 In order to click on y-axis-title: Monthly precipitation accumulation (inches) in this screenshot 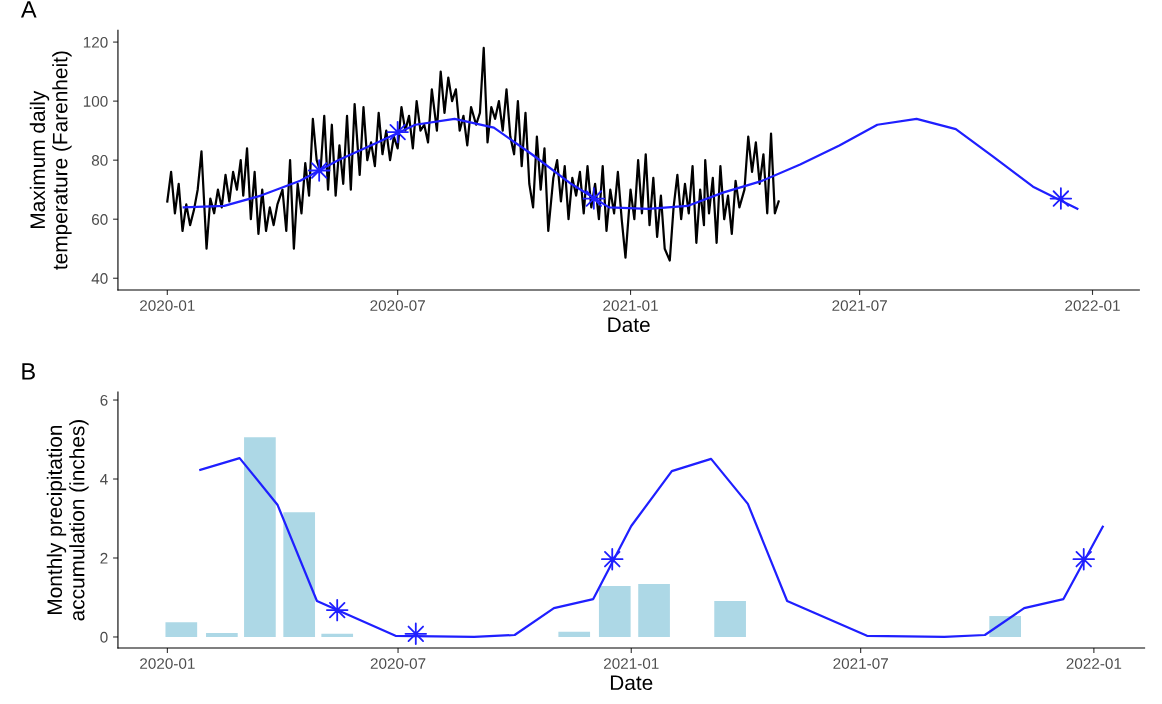, I will do `click(67, 520)`.